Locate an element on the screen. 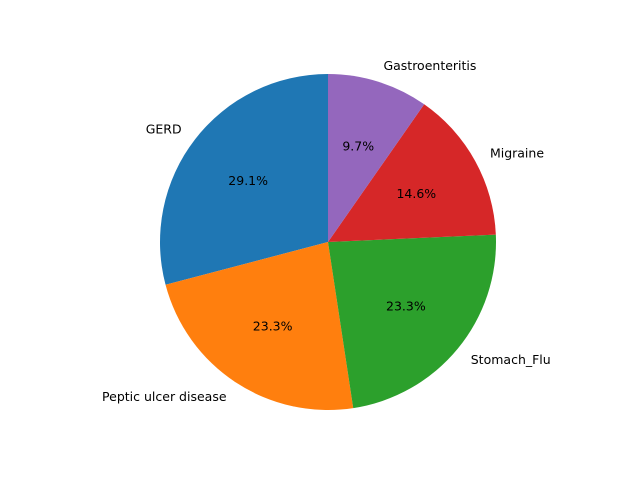 The width and height of the screenshot is (640, 480). slice-category-label: Migraine is located at coordinates (517, 152).